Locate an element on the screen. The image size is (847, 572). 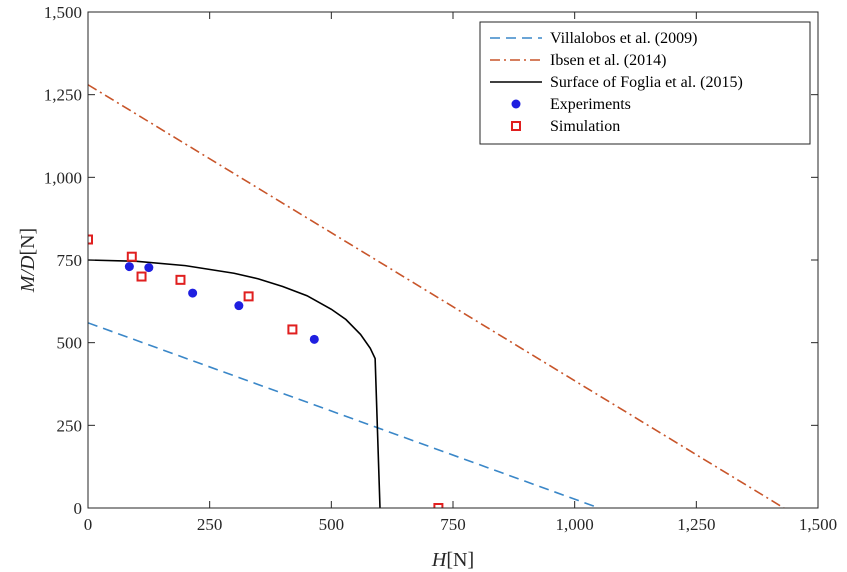
legend-swatch-experiments is located at coordinates (516, 104).